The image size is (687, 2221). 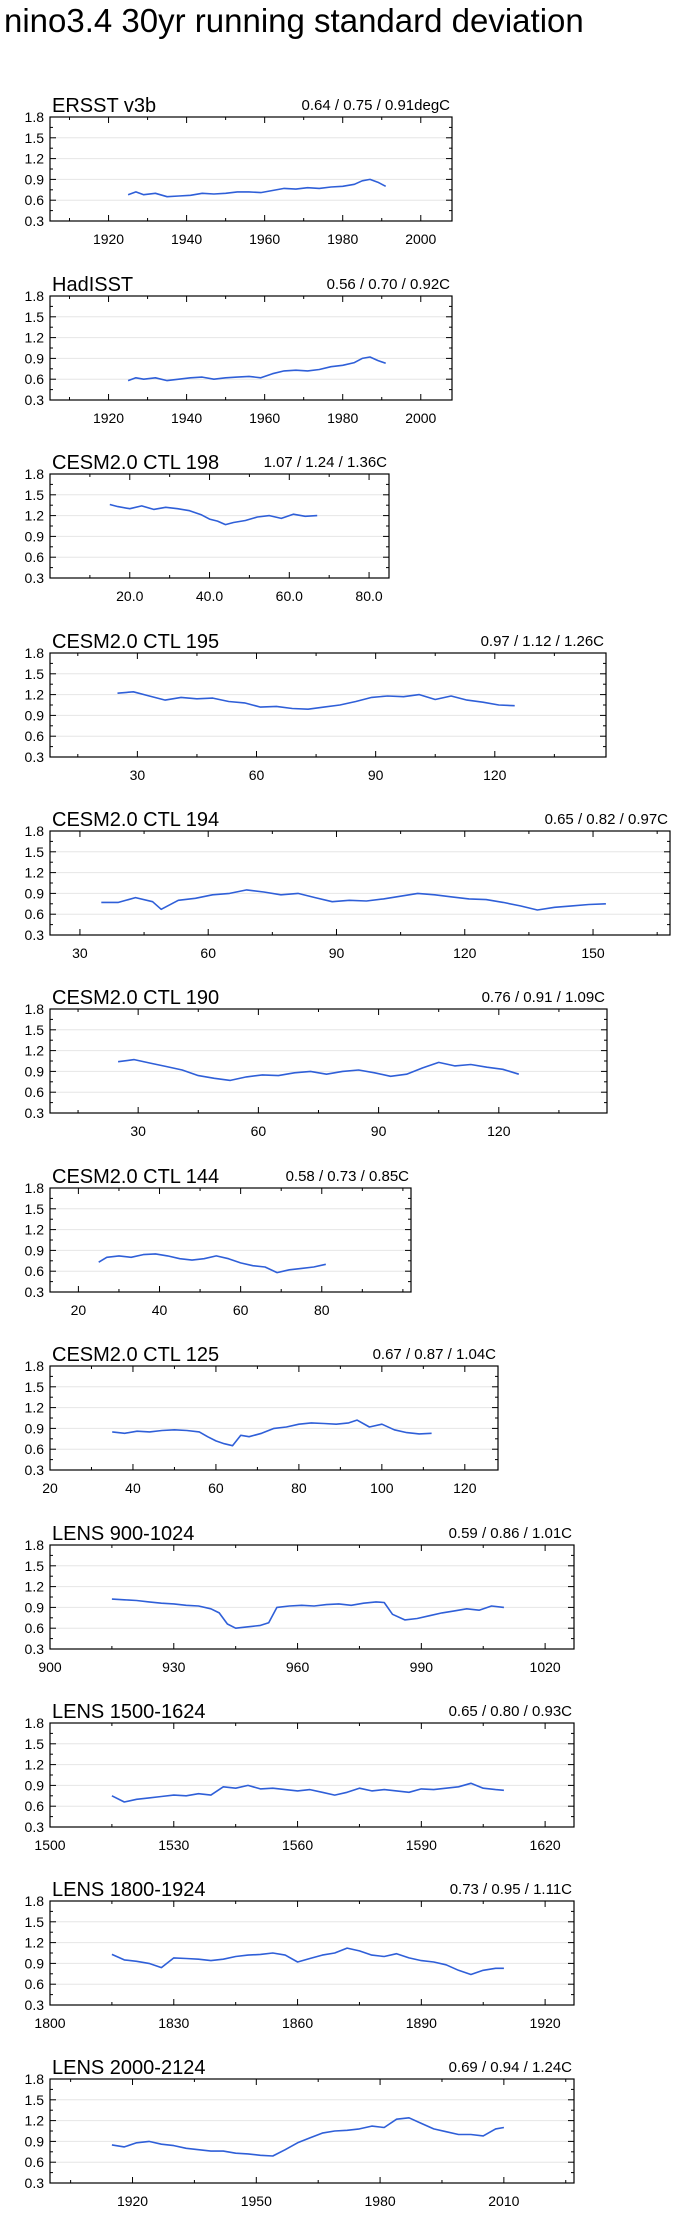 I want to click on x-tick-label: 30, so click(x=80, y=953).